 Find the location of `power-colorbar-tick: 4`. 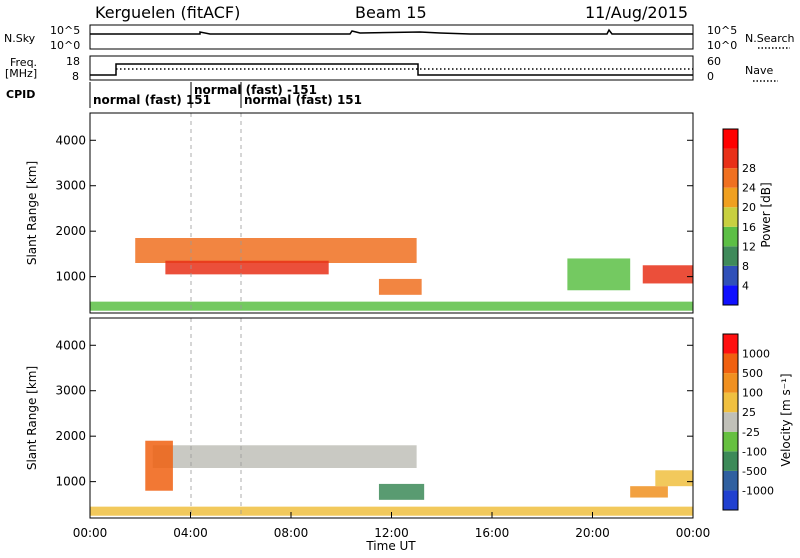

power-colorbar-tick: 4 is located at coordinates (745, 285).